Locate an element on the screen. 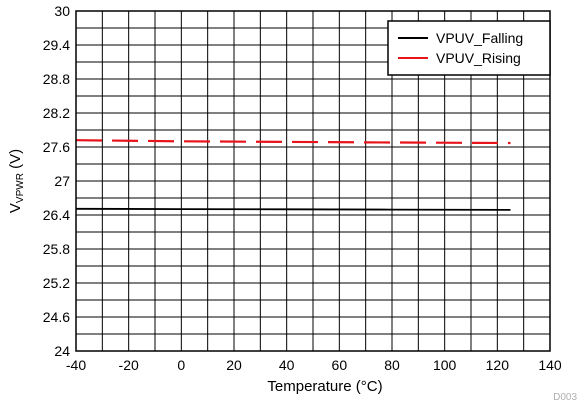 The image size is (578, 403). y-tick-label: 27.6 is located at coordinates (56, 147).